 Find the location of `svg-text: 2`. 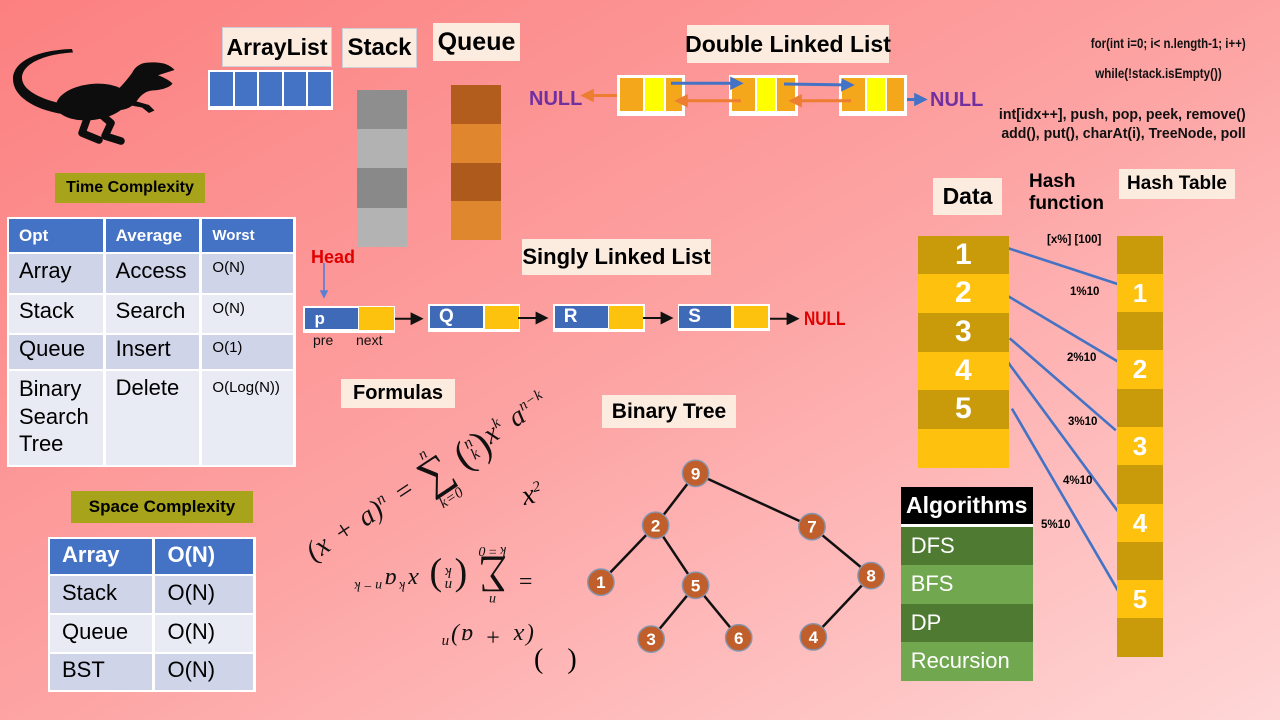

svg-text: 2 is located at coordinates (655, 525).